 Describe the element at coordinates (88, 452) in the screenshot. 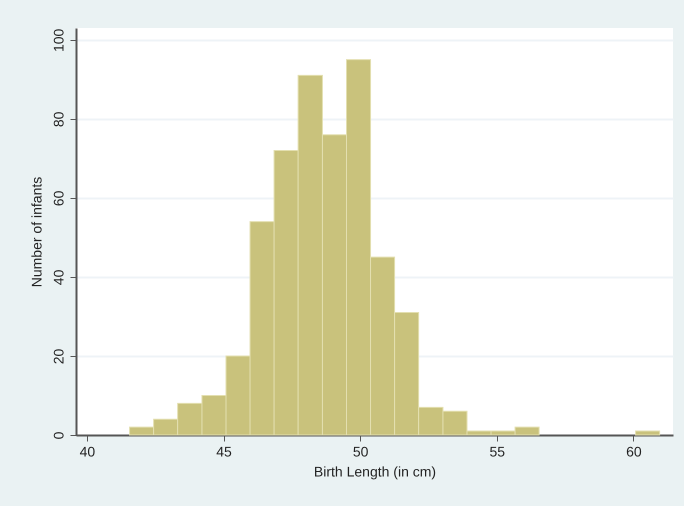

I see `x-tick-label: 40` at that location.